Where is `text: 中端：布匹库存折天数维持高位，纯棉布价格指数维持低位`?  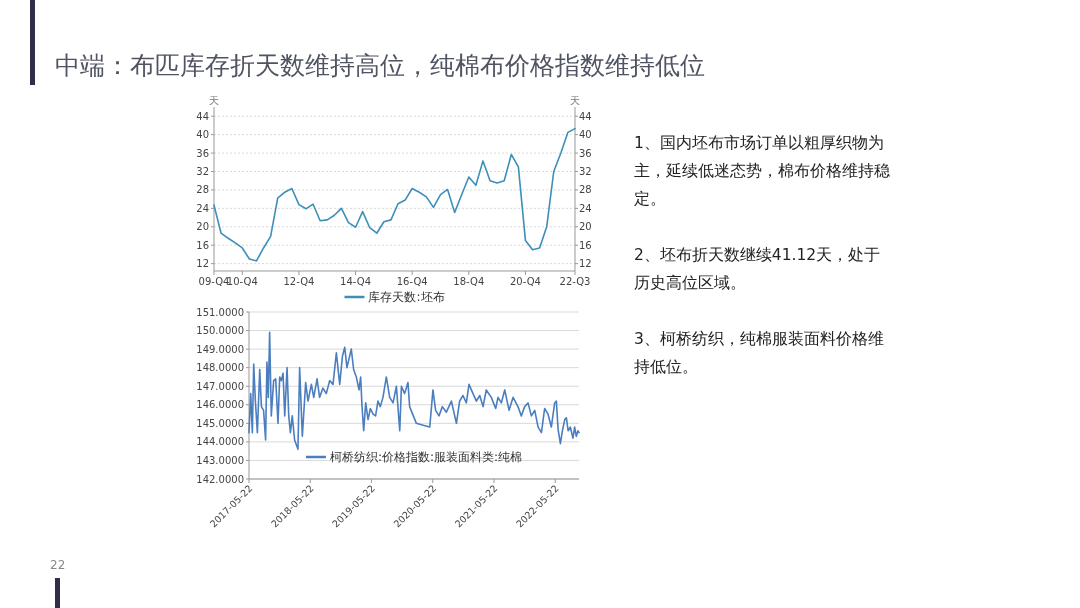 text: 中端：布匹库存折天数维持高位，纯棉布价格指数维持低位 is located at coordinates (380, 66).